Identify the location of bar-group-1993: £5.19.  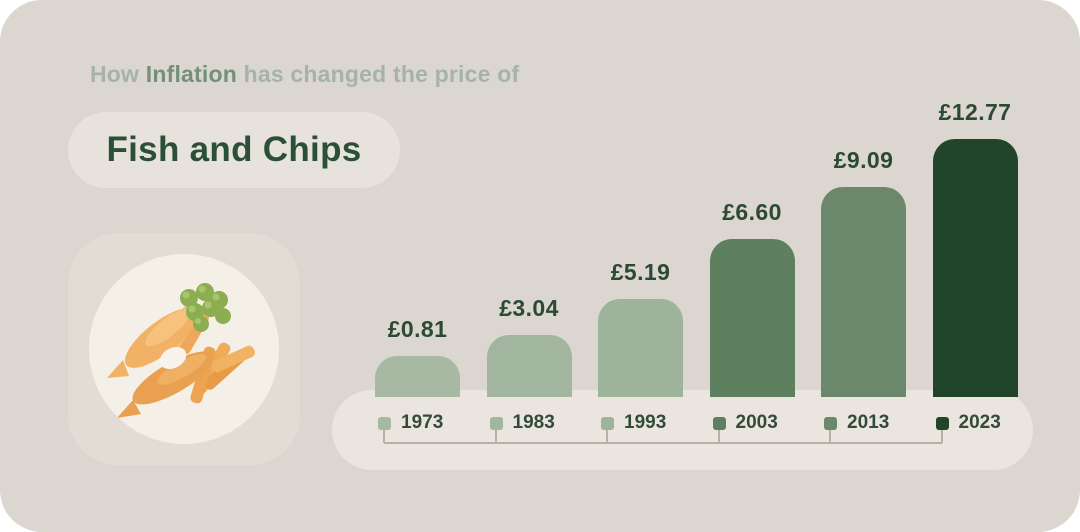
(640, 328).